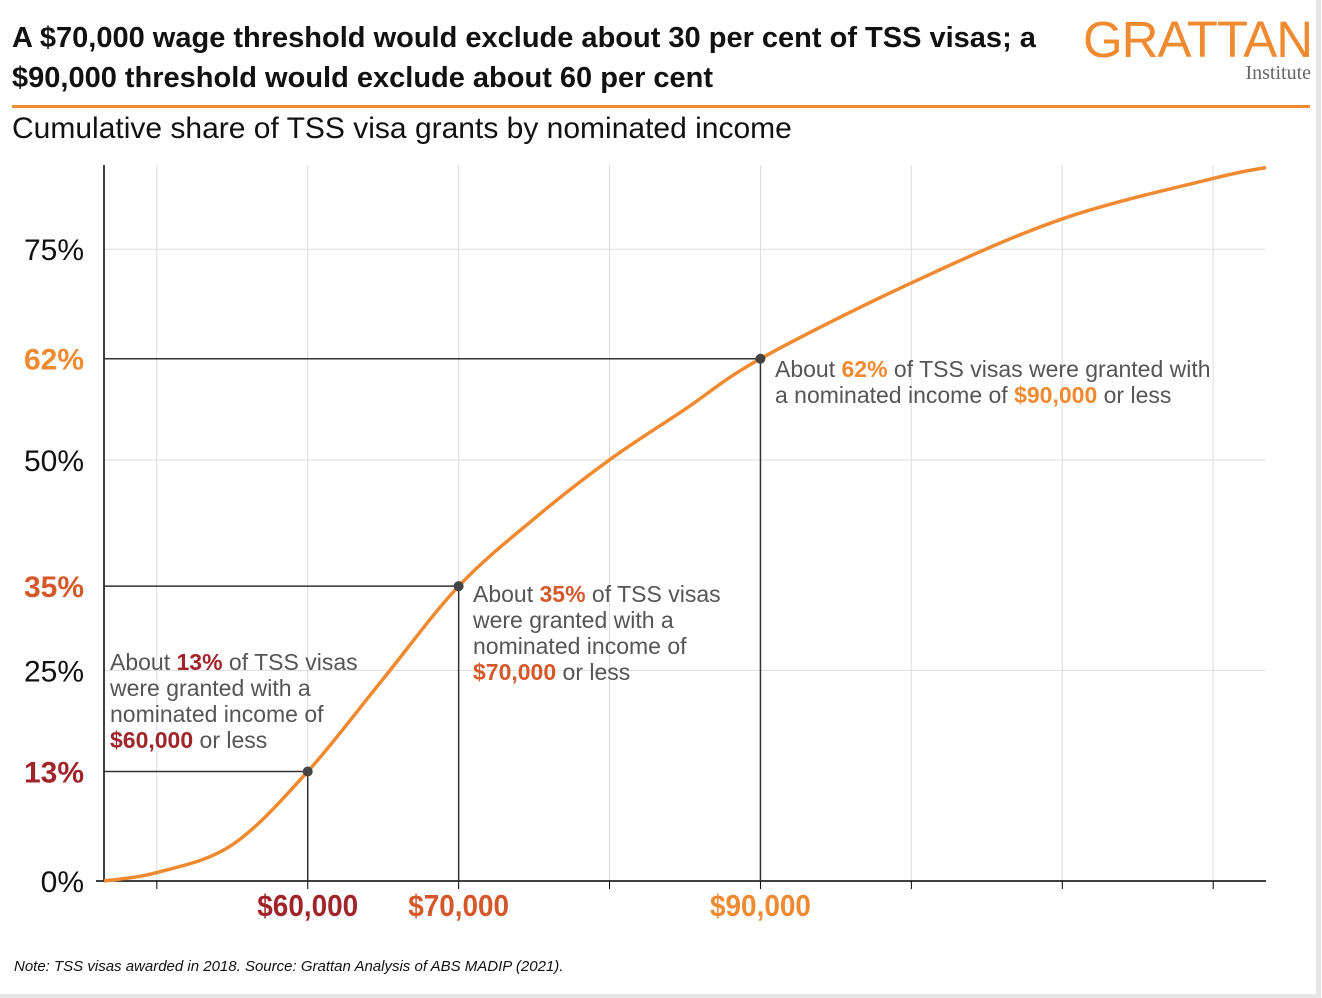 The height and width of the screenshot is (998, 1322). What do you see at coordinates (1278, 73) in the screenshot?
I see `logo-sub: Institute` at bounding box center [1278, 73].